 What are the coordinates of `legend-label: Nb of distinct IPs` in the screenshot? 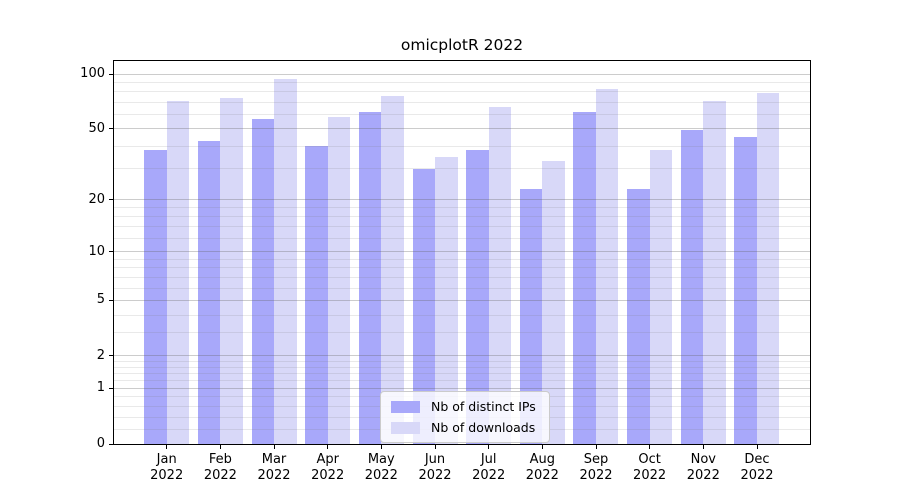 It's located at (483, 406).